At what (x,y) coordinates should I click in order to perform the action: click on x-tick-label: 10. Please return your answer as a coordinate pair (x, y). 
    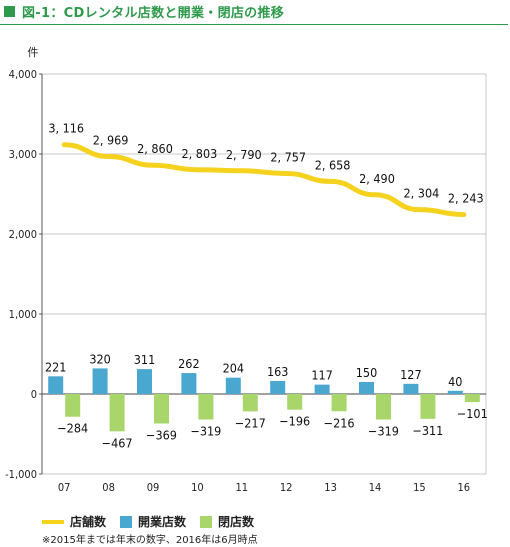
    Looking at the image, I should click on (197, 487).